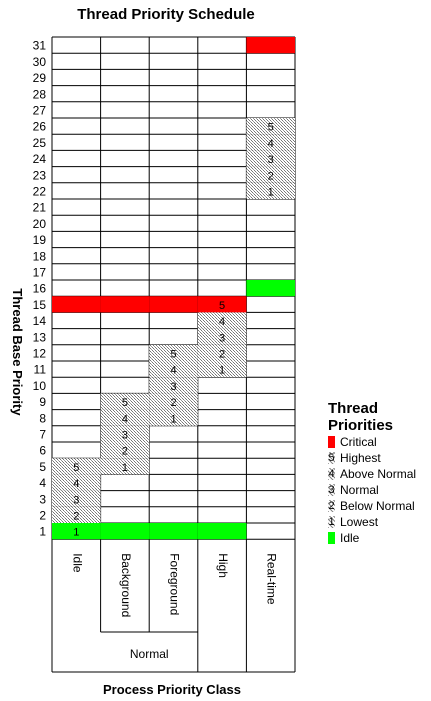  What do you see at coordinates (331, 506) in the screenshot?
I see `legend-swatch: 2` at bounding box center [331, 506].